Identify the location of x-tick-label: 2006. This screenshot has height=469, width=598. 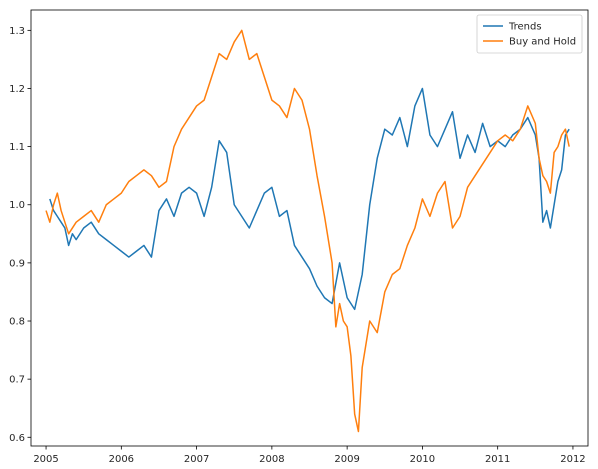
(121, 459).